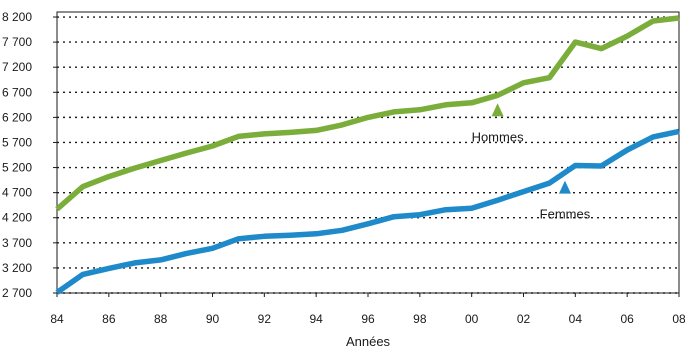 This screenshot has height=351, width=685. I want to click on series-pointer-hommes, so click(497, 110).